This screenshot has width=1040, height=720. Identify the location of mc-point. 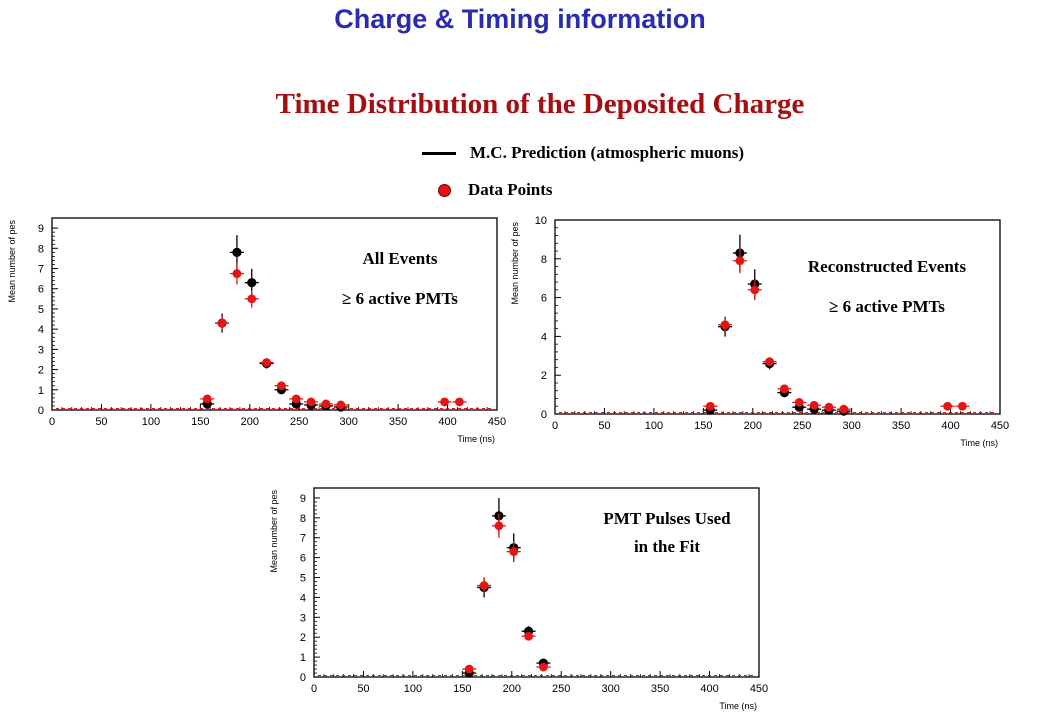
(237, 252).